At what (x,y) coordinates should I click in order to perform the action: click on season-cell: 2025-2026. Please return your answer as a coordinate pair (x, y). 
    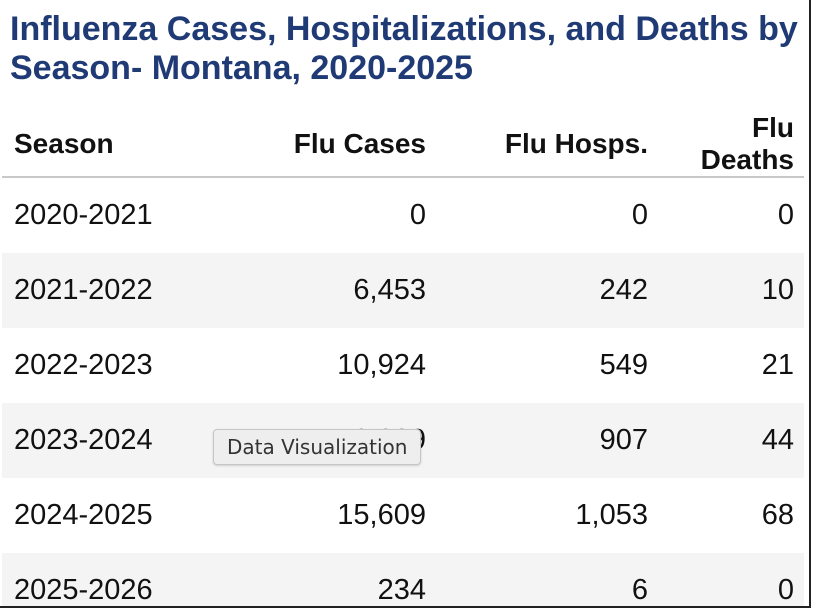
    Looking at the image, I should click on (103, 579).